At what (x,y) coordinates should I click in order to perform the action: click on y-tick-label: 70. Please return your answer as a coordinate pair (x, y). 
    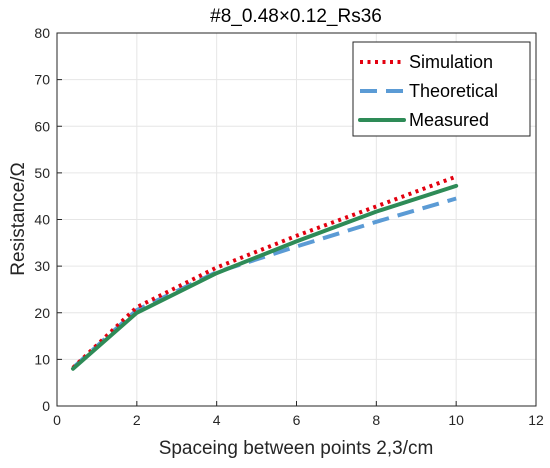
    Looking at the image, I should click on (42, 80).